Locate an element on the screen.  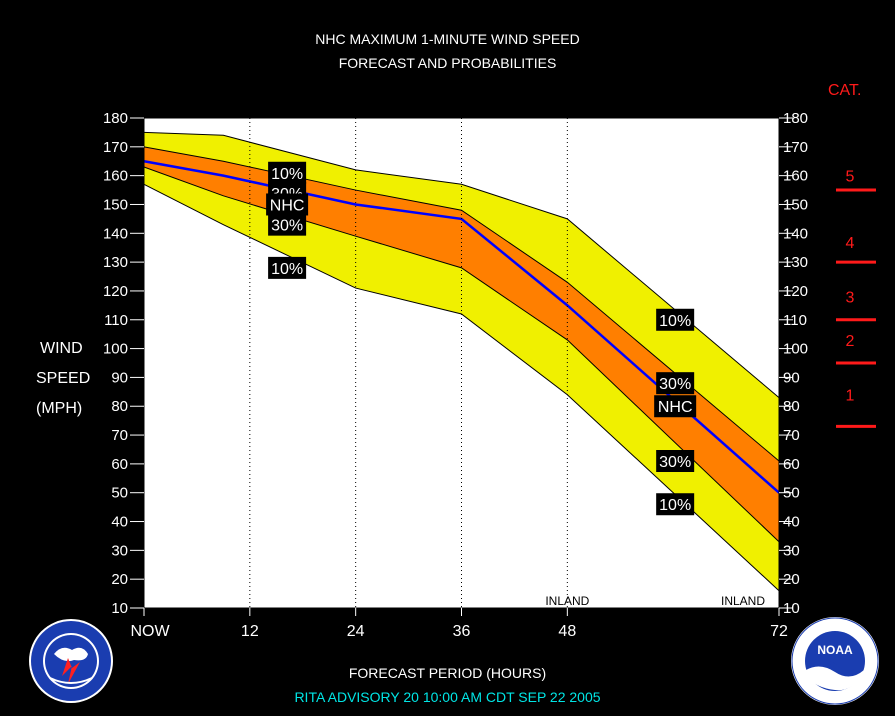
y-tick-label-left: 170 is located at coordinates (115, 147).